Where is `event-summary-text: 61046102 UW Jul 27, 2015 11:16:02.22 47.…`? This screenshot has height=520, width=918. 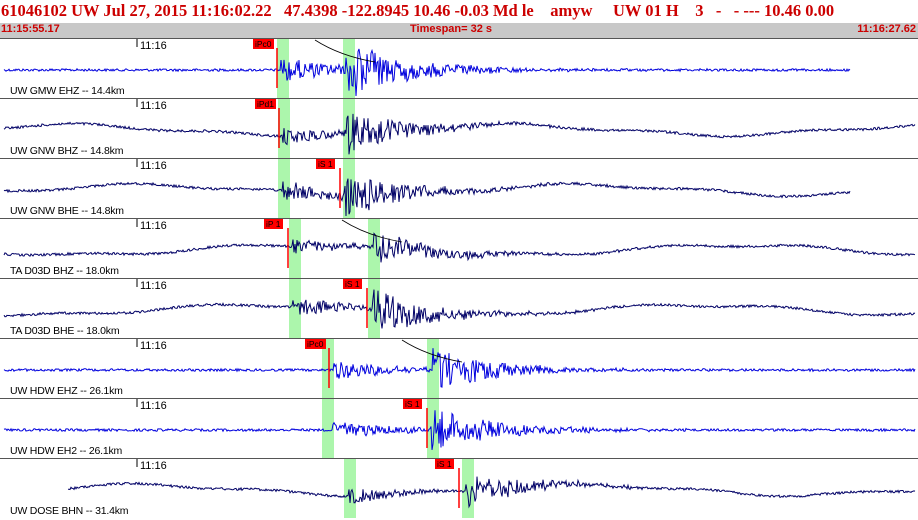
event-summary-text: 61046102 UW Jul 27, 2015 11:16:02.22 47.… is located at coordinates (418, 10).